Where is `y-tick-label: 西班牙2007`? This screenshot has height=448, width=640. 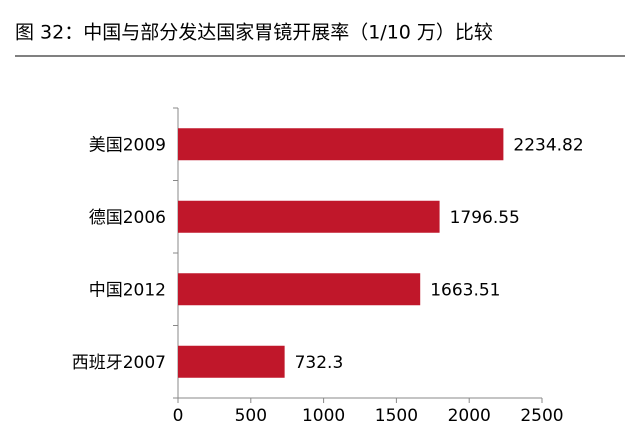
y-tick-label: 西班牙2007 is located at coordinates (119, 363).